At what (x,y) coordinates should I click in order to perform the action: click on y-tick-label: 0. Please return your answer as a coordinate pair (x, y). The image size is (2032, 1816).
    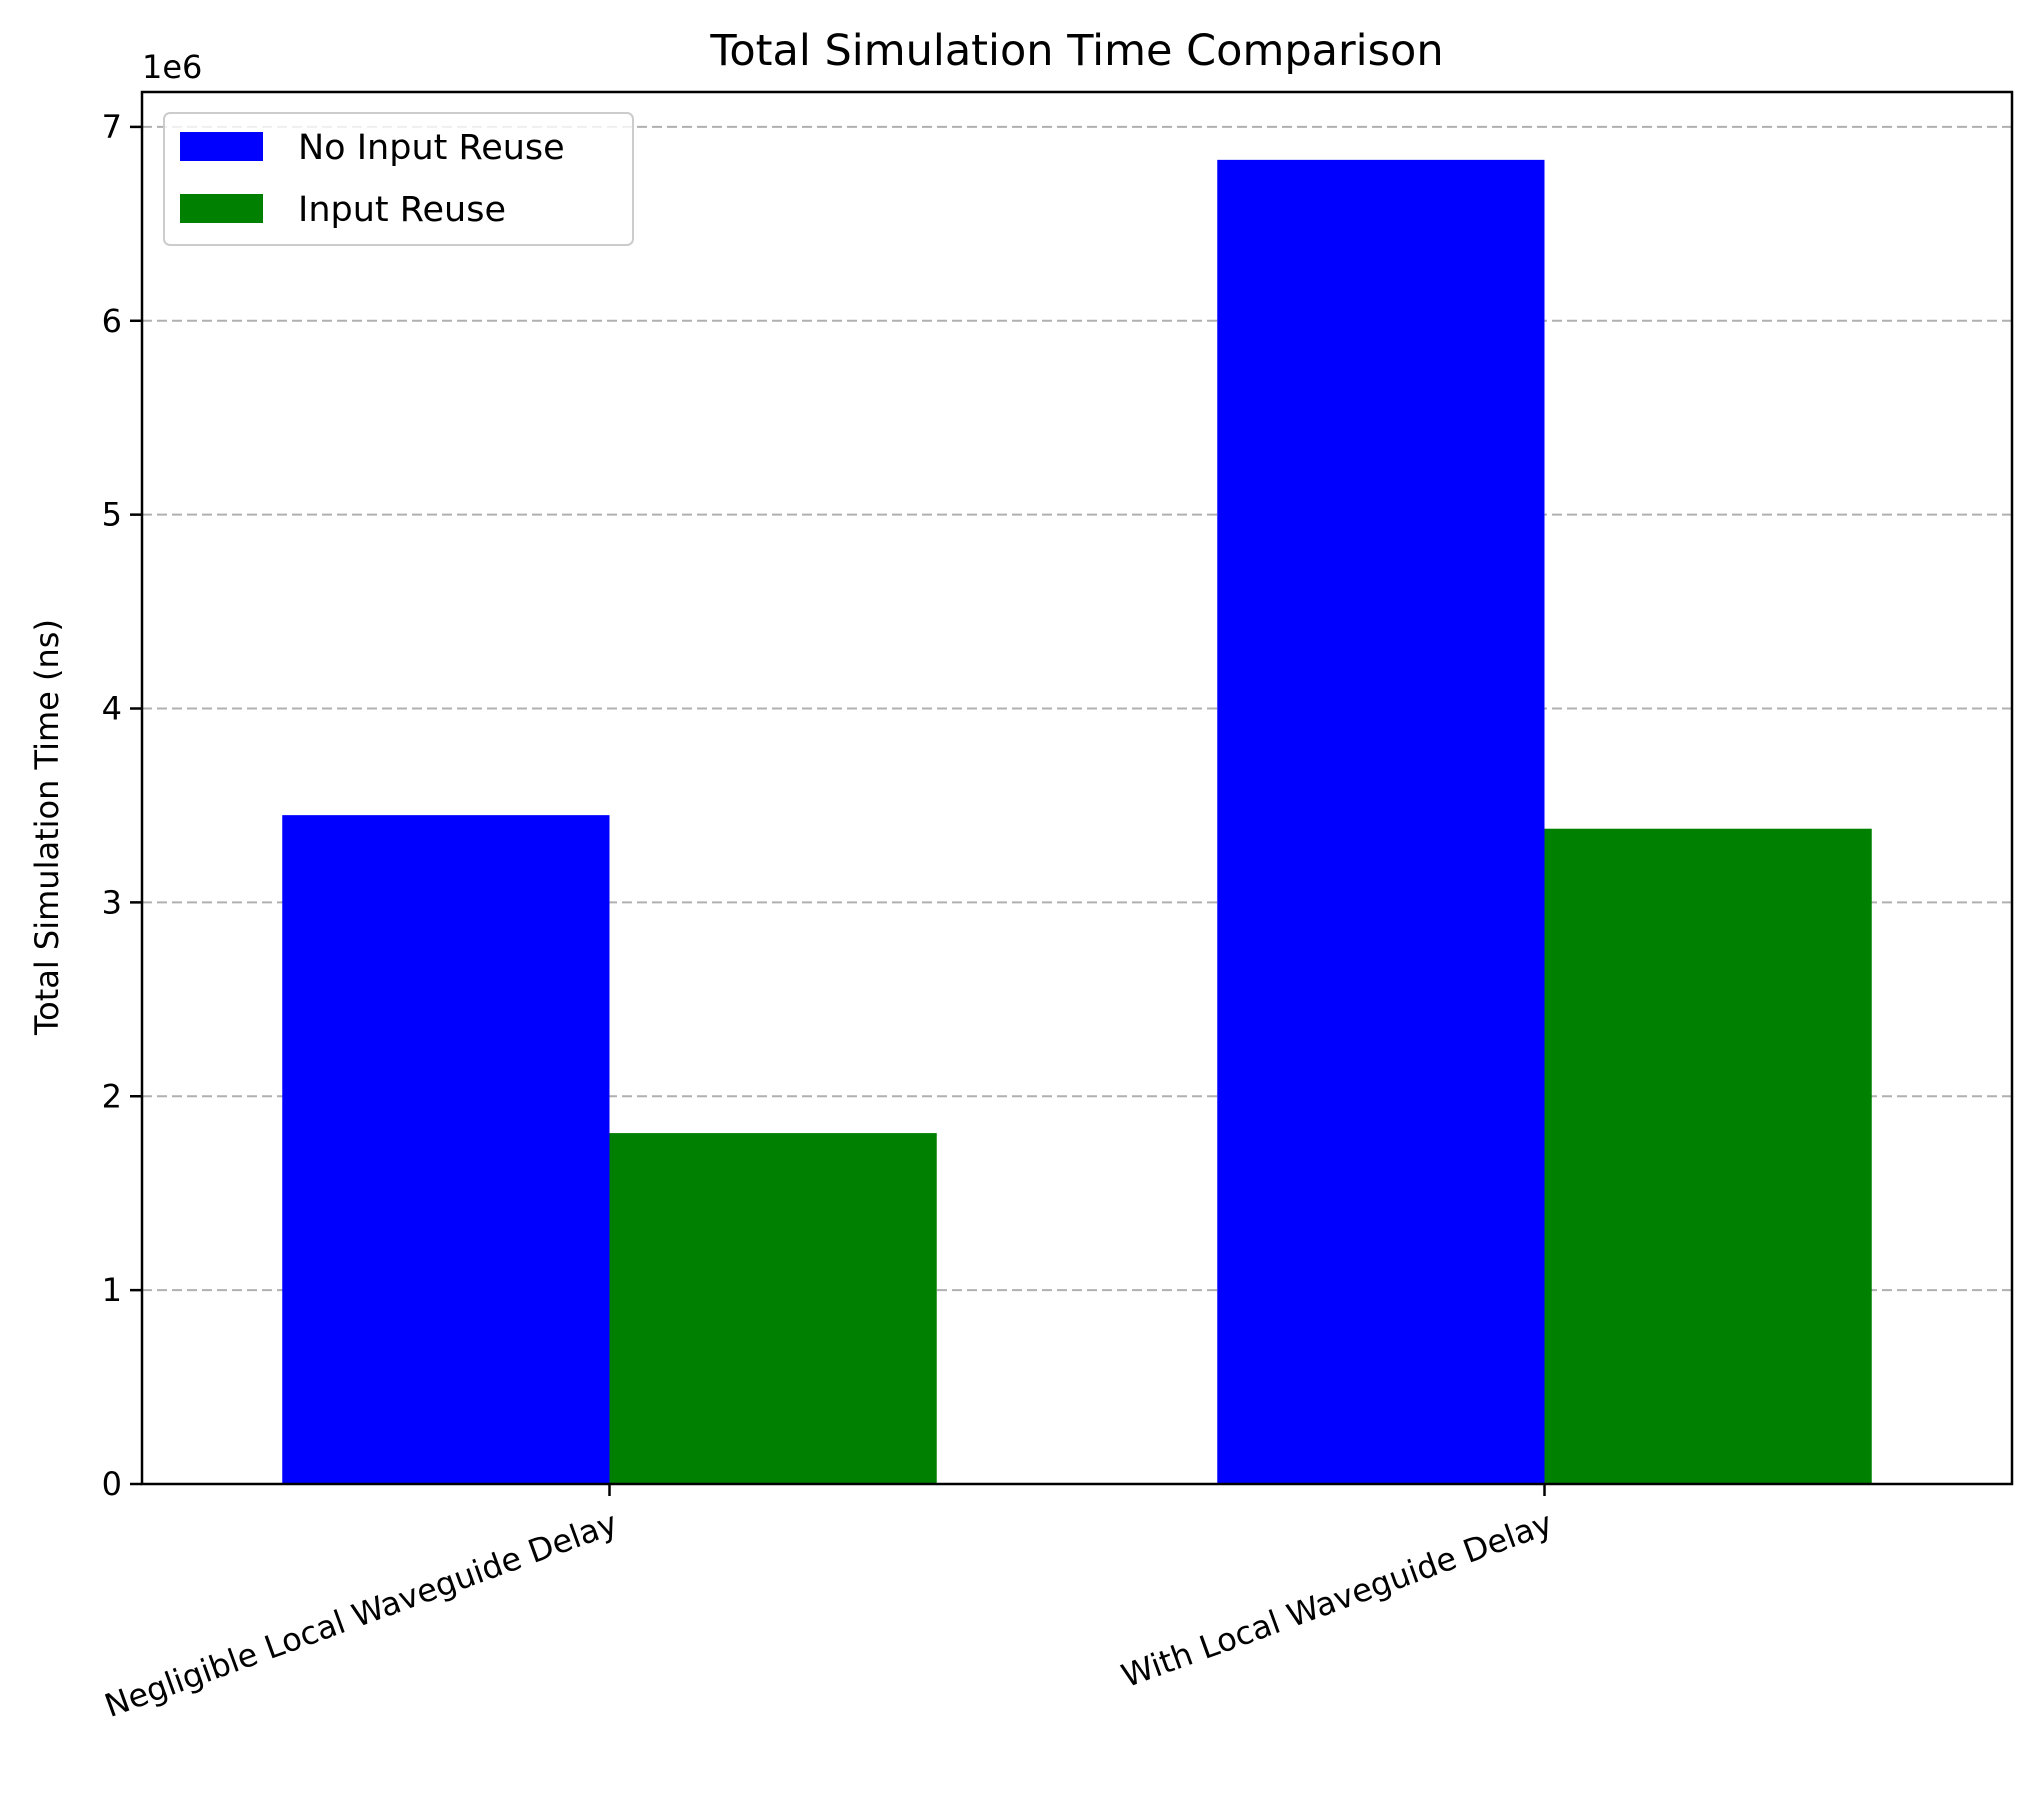
    Looking at the image, I should click on (112, 1484).